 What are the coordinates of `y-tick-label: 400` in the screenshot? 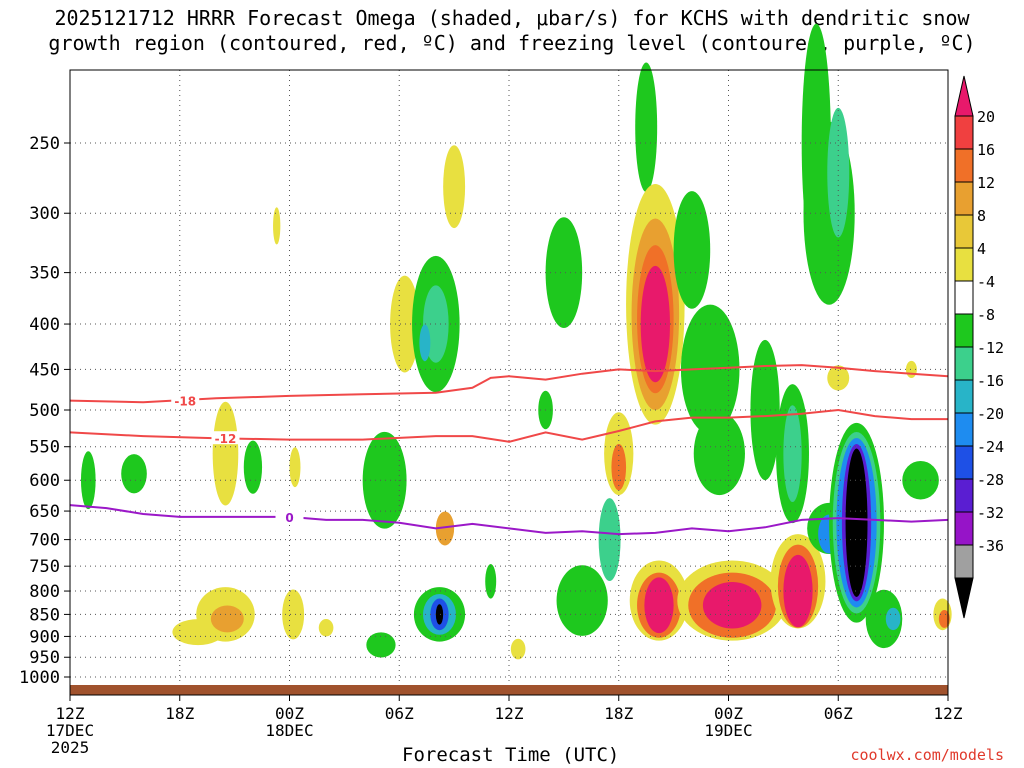 It's located at (44, 325).